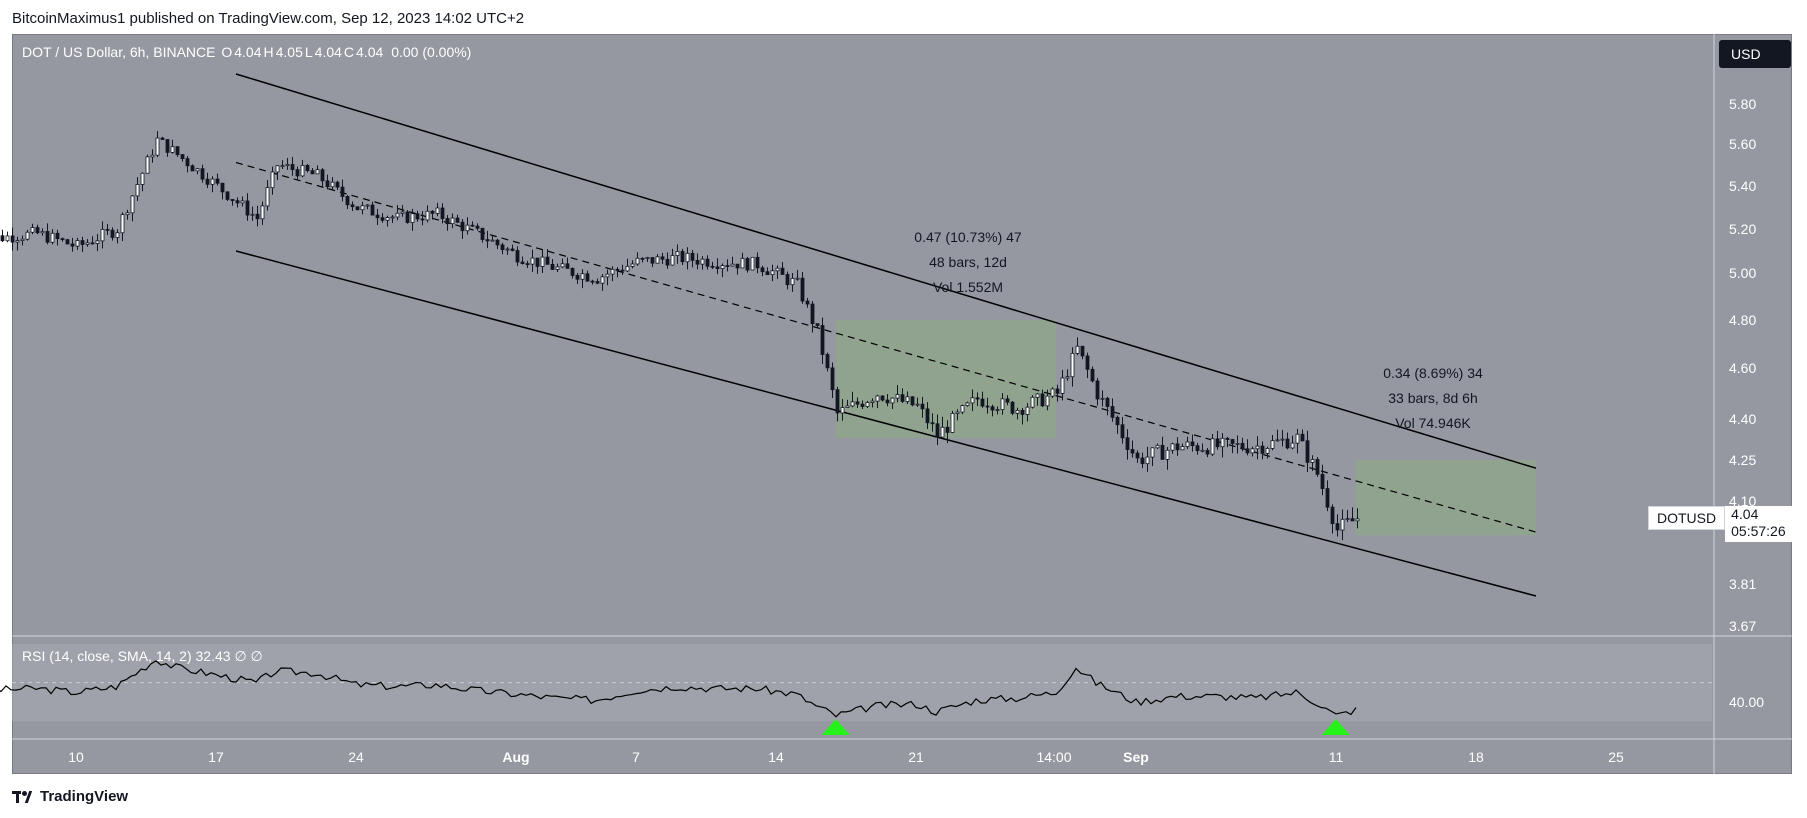 This screenshot has height=818, width=1807. What do you see at coordinates (1742, 626) in the screenshot?
I see `price-axis-label: 3.67` at bounding box center [1742, 626].